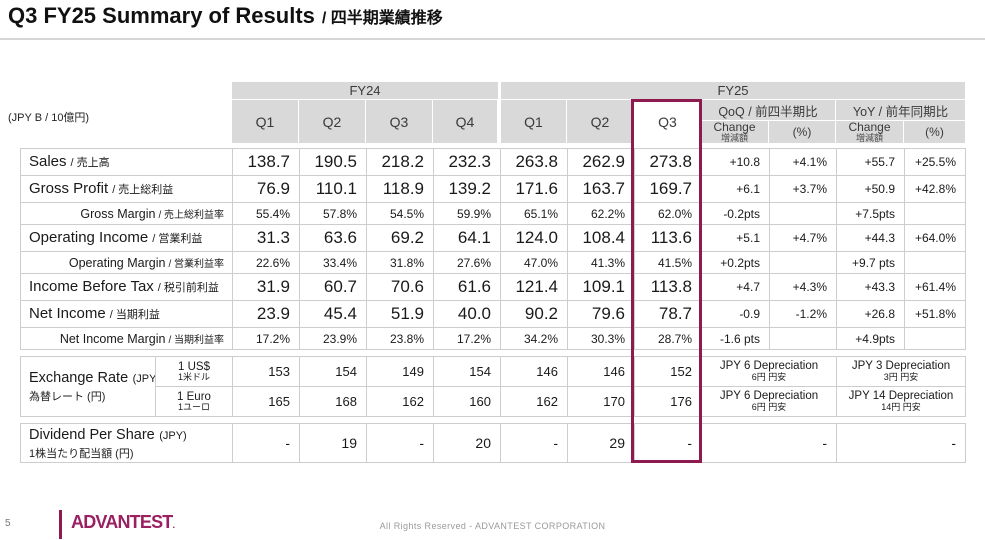 The width and height of the screenshot is (985, 540). Describe the element at coordinates (769, 366) in the screenshot. I see `note-en: JPY 6 Depreciation` at that location.